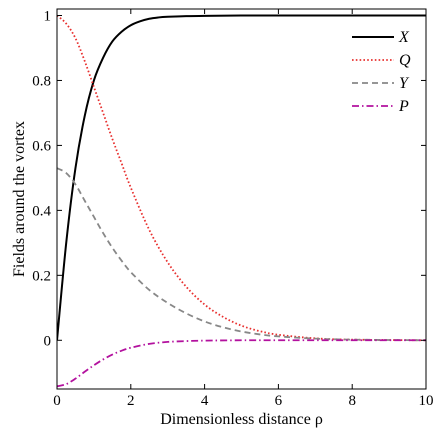 This screenshot has width=436, height=436. I want to click on y-tick-label: 0.8, so click(41, 81).